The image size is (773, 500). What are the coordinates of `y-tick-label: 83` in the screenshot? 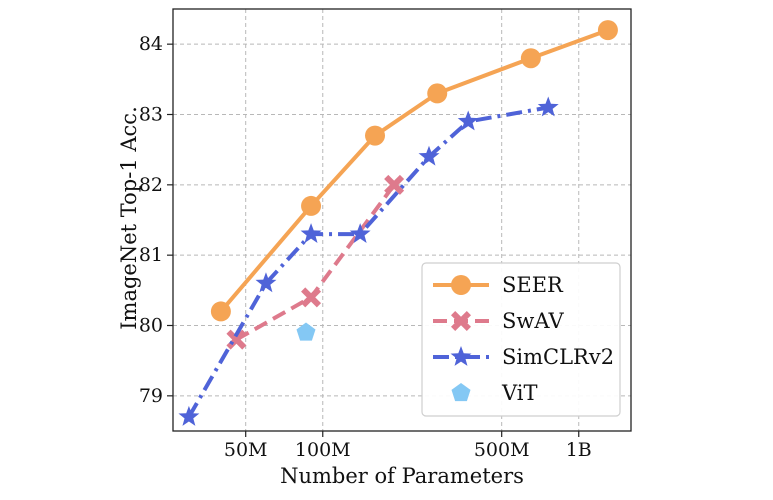 It's located at (151, 115).